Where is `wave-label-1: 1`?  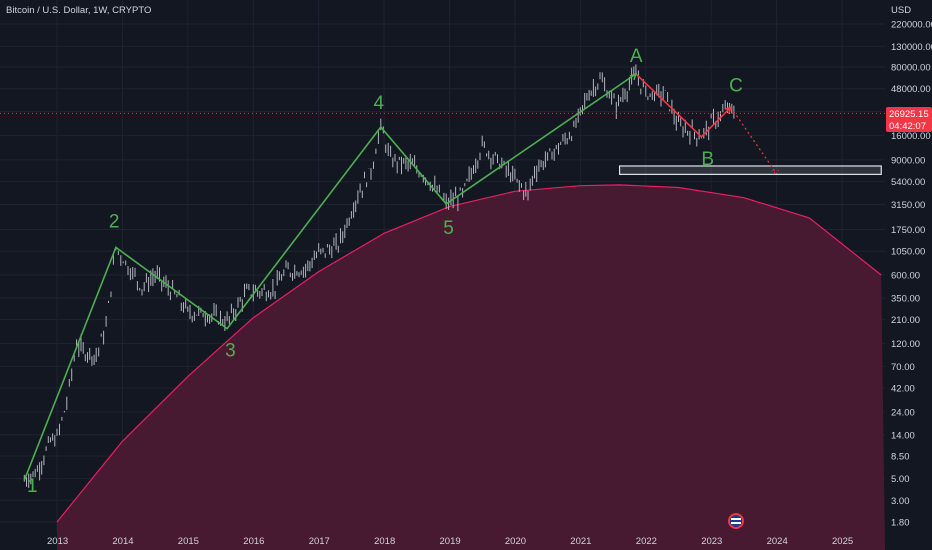
wave-label-1: 1 is located at coordinates (32, 486).